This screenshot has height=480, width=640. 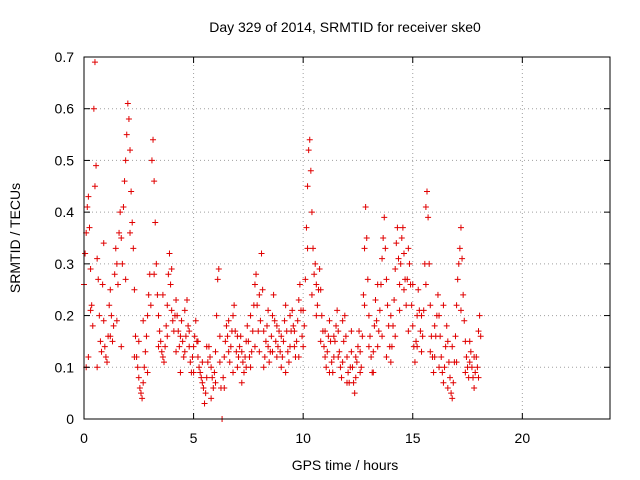 What do you see at coordinates (65, 264) in the screenshot?
I see `y-tick-label: 0.3` at bounding box center [65, 264].